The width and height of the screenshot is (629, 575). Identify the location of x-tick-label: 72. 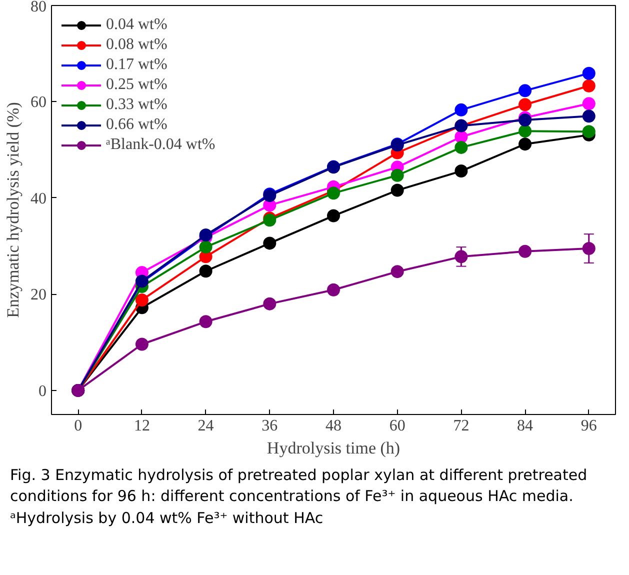
(461, 426).